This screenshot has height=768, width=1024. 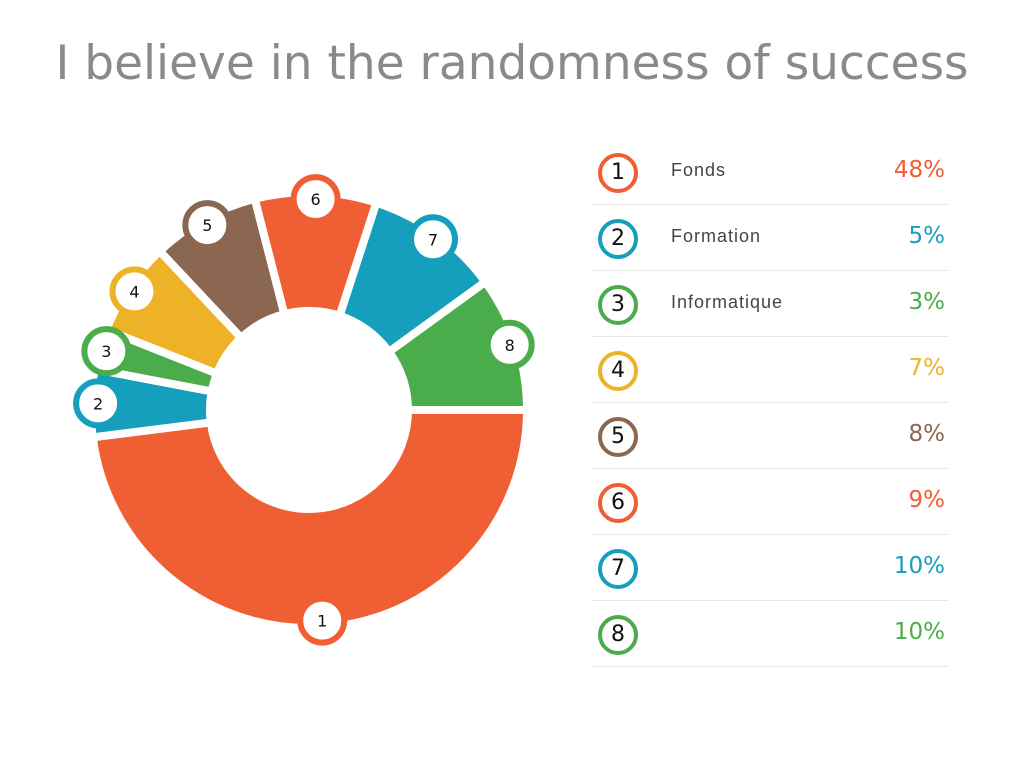 What do you see at coordinates (770, 172) in the screenshot?
I see `legend-row: 1 Fonds 48%` at bounding box center [770, 172].